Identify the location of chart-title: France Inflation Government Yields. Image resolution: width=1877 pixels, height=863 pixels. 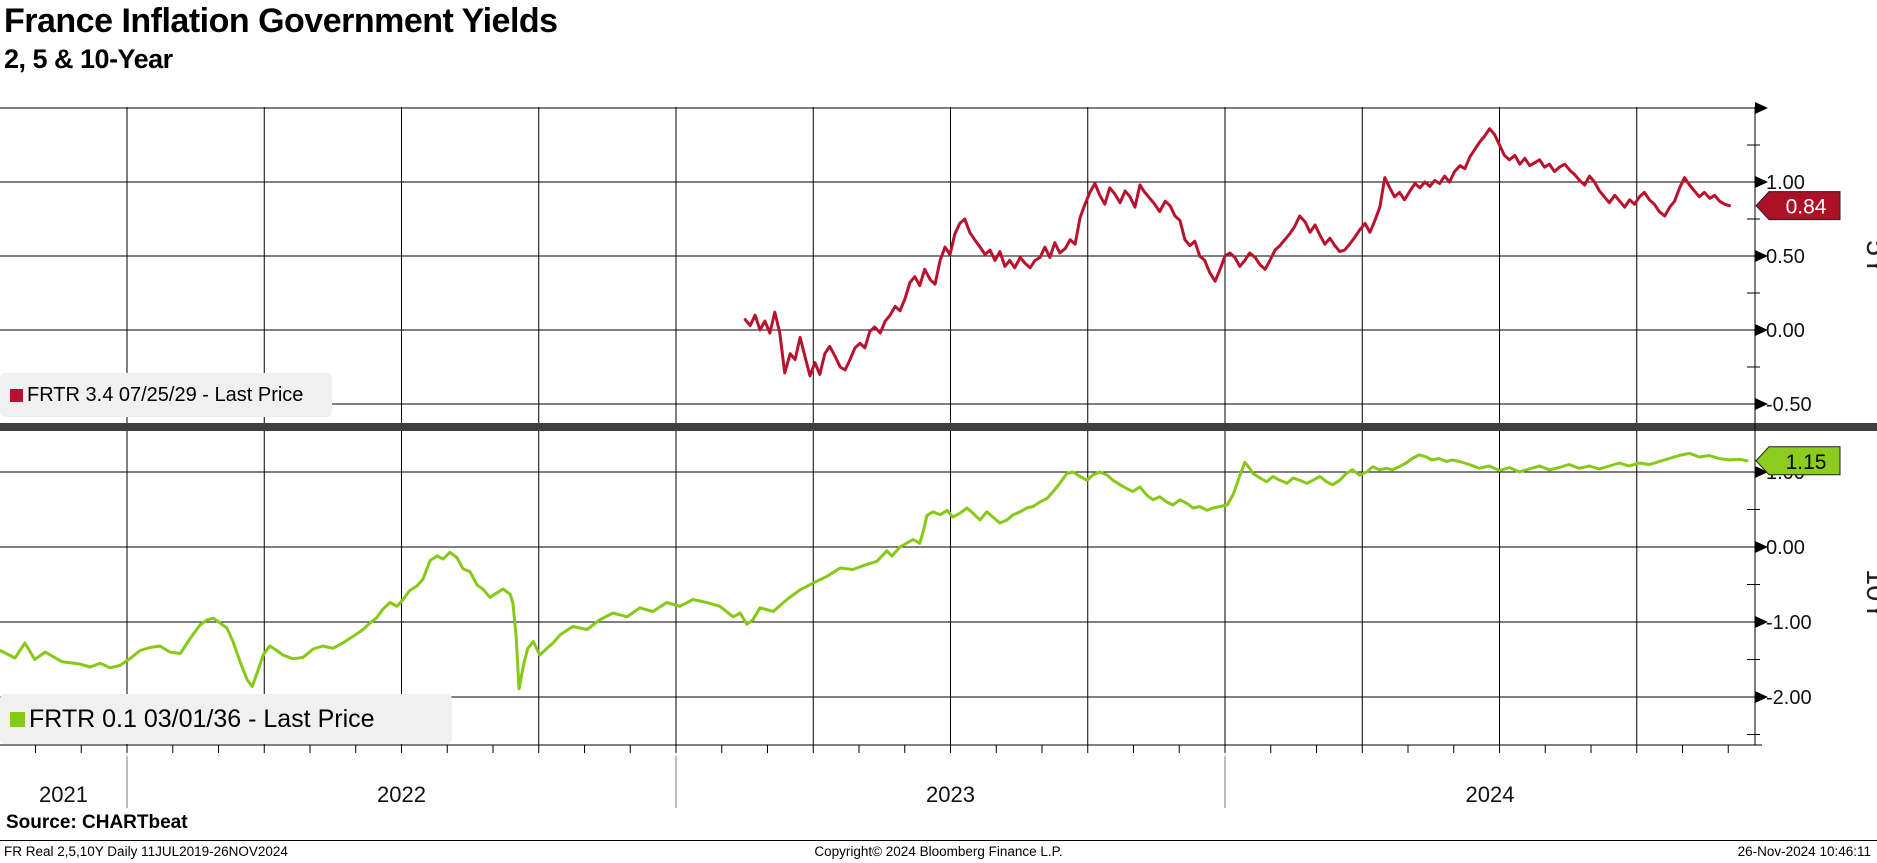
(281, 21).